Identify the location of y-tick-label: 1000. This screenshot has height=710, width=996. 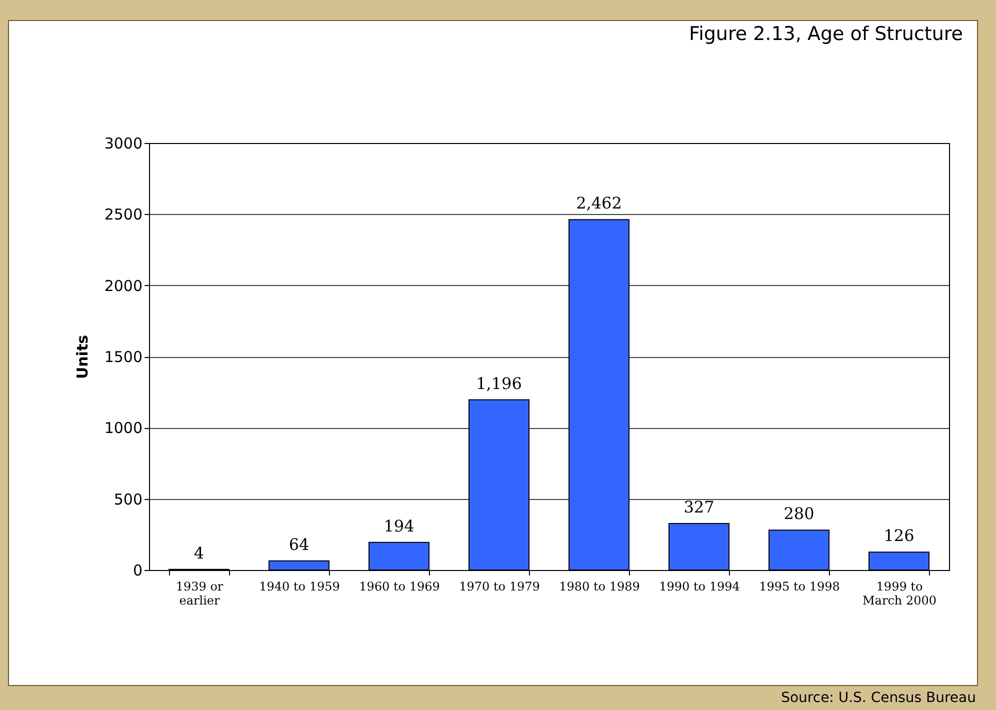
(123, 428).